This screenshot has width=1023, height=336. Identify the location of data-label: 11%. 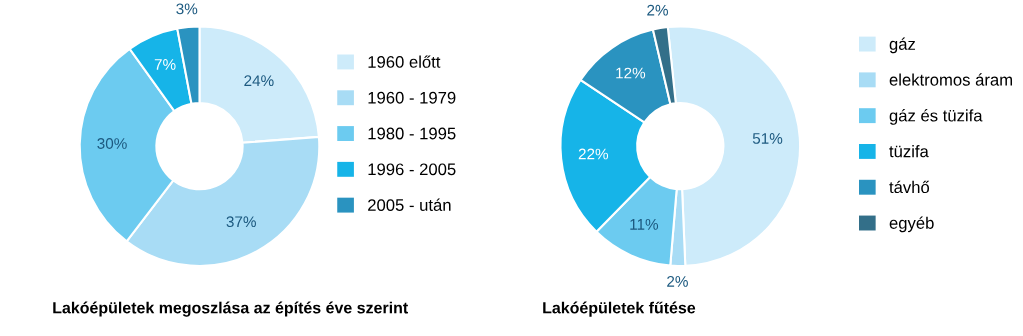
(644, 224).